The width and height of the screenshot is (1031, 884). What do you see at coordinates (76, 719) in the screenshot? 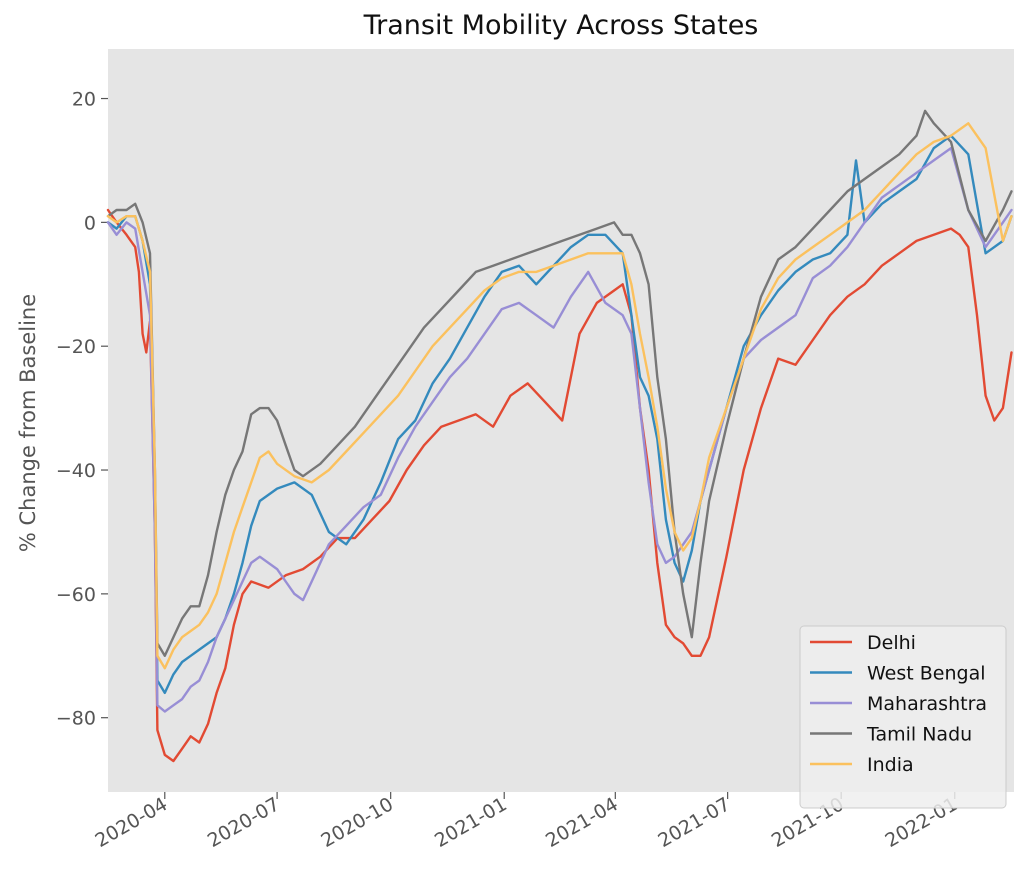
I see `y-tick-label: −80` at bounding box center [76, 719].